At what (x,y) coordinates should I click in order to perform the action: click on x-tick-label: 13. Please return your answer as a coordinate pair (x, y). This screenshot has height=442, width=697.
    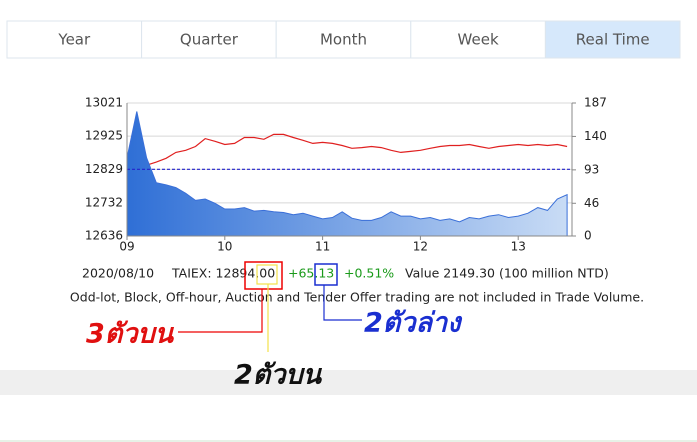
    Looking at the image, I should click on (518, 247).